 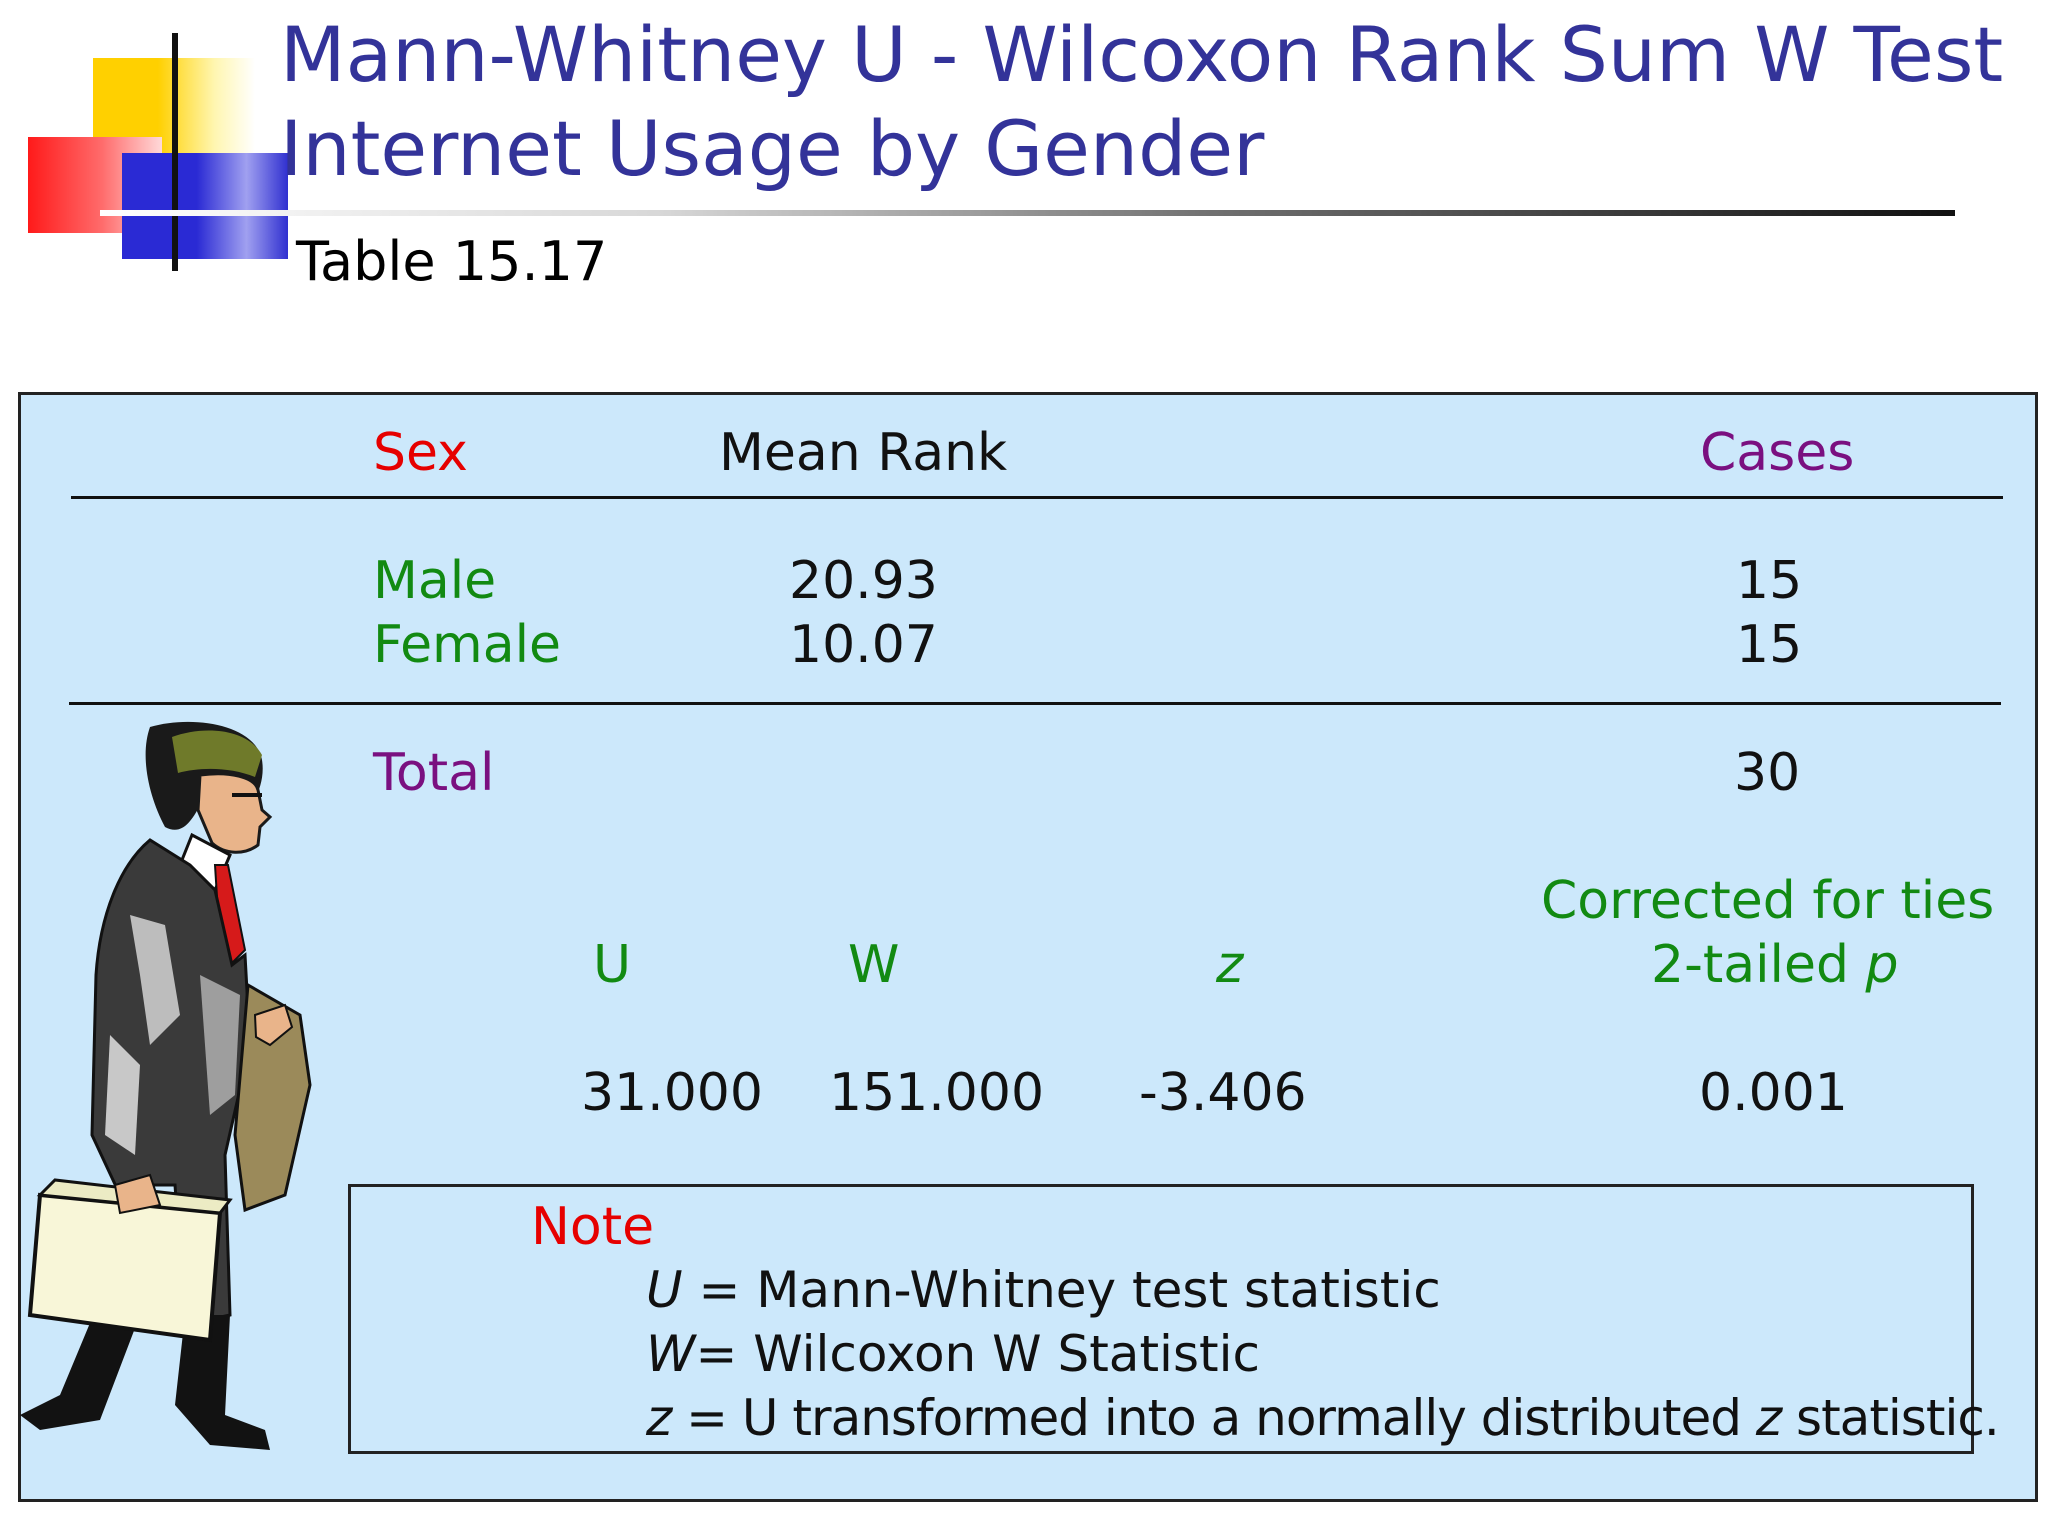 What do you see at coordinates (772, 148) in the screenshot?
I see `slide-title-line2: Internet Usage by Gender` at bounding box center [772, 148].